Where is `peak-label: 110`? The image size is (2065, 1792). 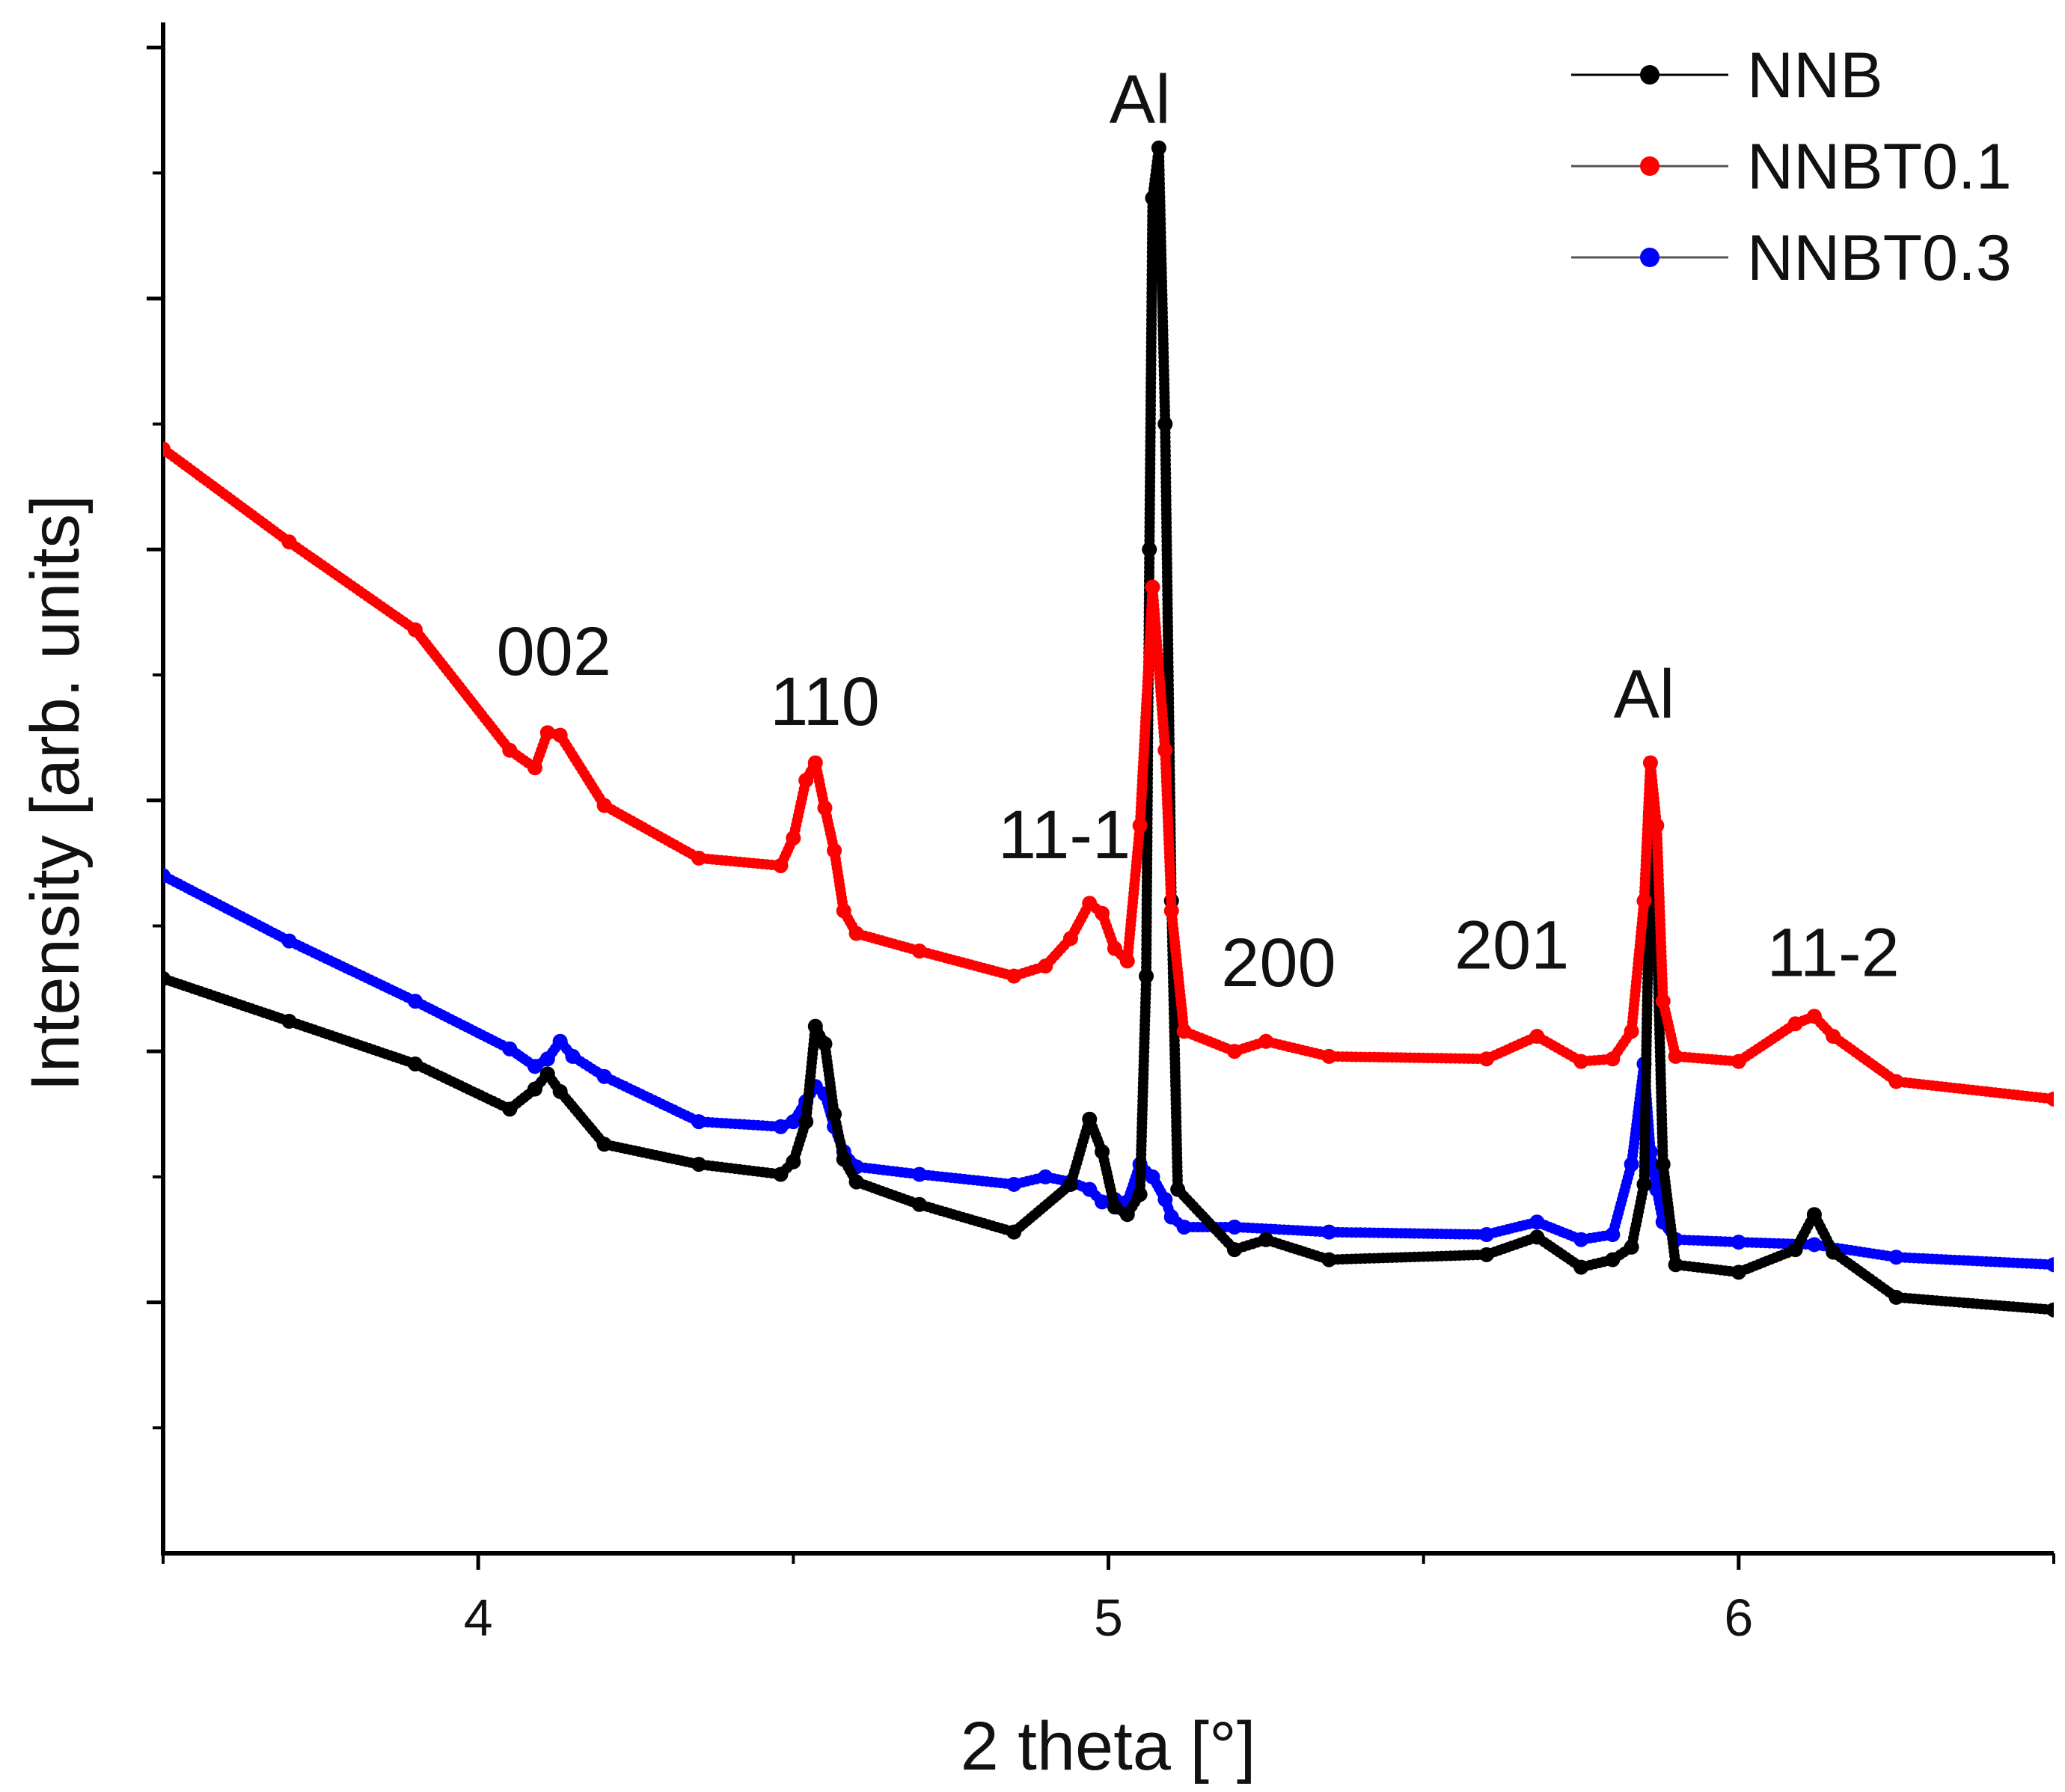
peak-label: 110 is located at coordinates (825, 702).